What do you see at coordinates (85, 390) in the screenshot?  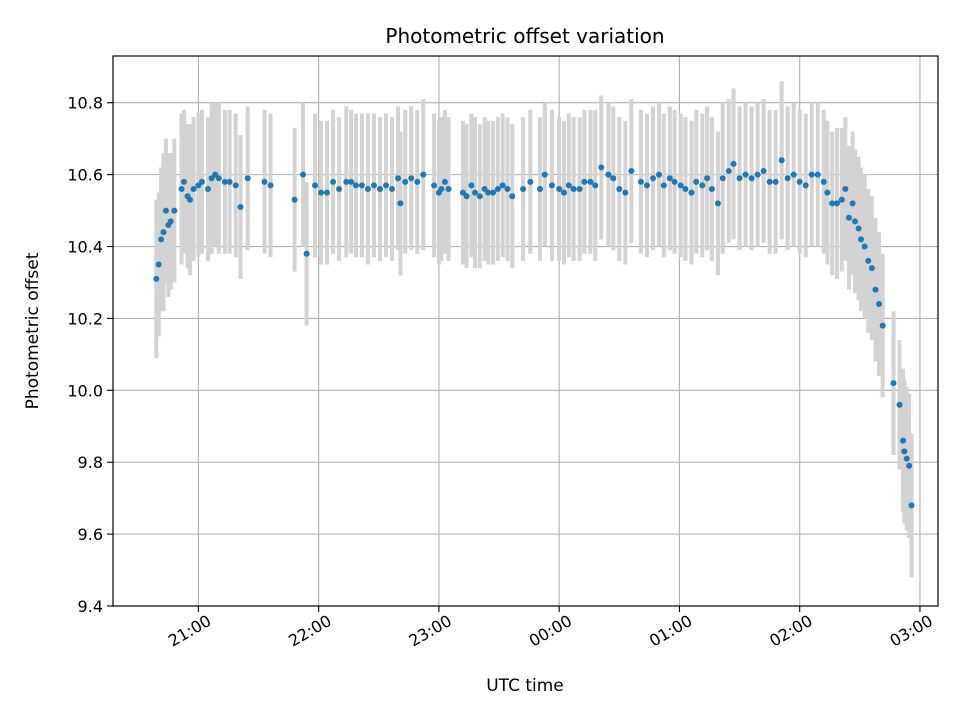 I see `y-tick-label: 10.0` at bounding box center [85, 390].